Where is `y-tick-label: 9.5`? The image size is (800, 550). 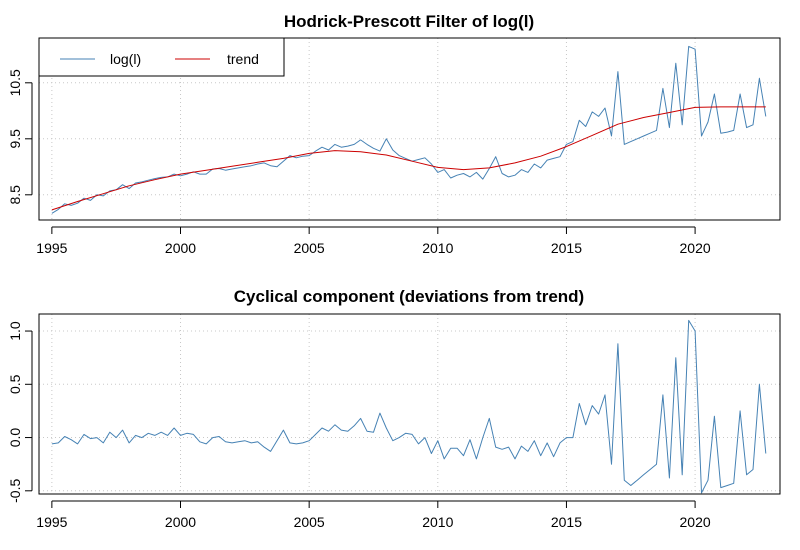
y-tick-label: 9.5 is located at coordinates (15, 139).